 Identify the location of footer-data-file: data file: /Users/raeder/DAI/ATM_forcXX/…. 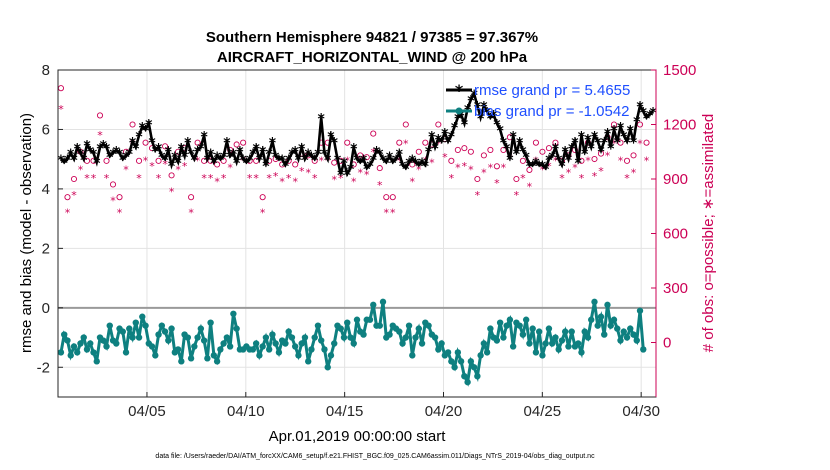
(375, 456).